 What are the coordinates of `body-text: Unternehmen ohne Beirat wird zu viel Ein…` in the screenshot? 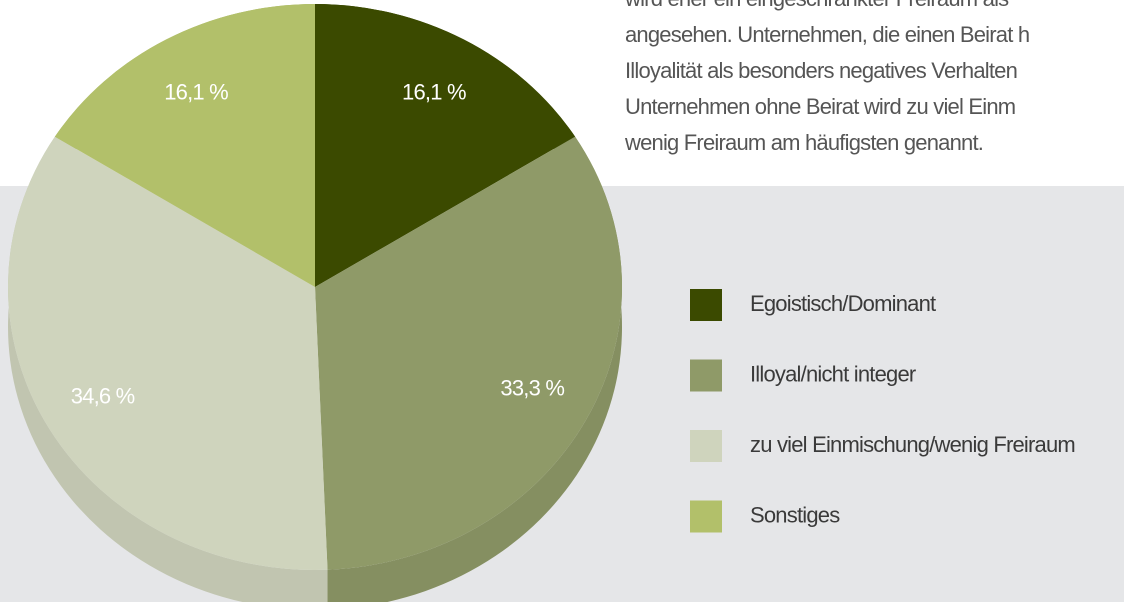 It's located at (820, 106).